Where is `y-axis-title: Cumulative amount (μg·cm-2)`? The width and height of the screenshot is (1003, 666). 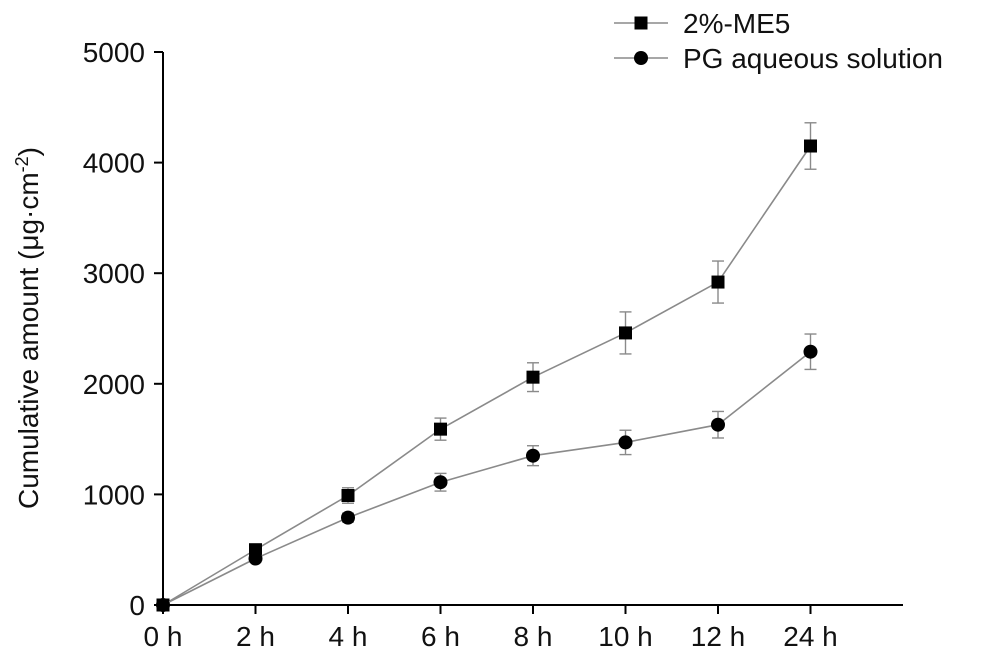 y-axis-title: Cumulative amount (μg·cm-2) is located at coordinates (28, 328).